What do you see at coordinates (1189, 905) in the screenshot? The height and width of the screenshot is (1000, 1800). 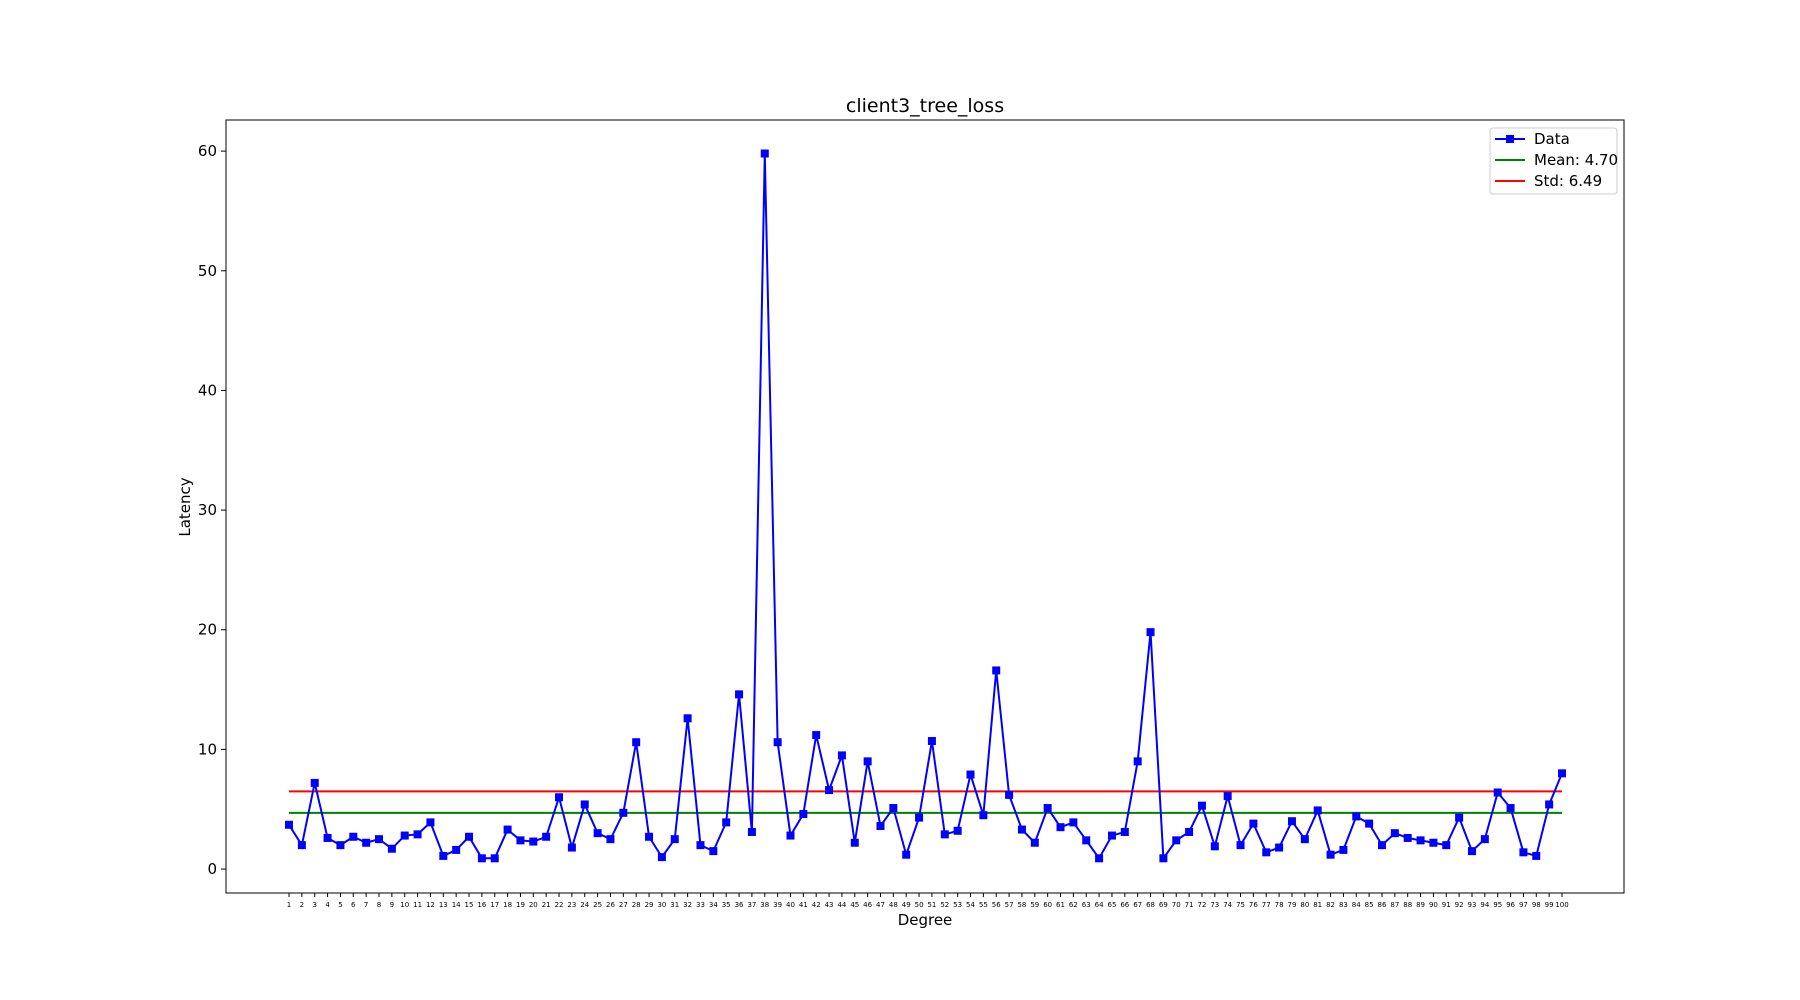 I see `x-tick-label: 71` at bounding box center [1189, 905].